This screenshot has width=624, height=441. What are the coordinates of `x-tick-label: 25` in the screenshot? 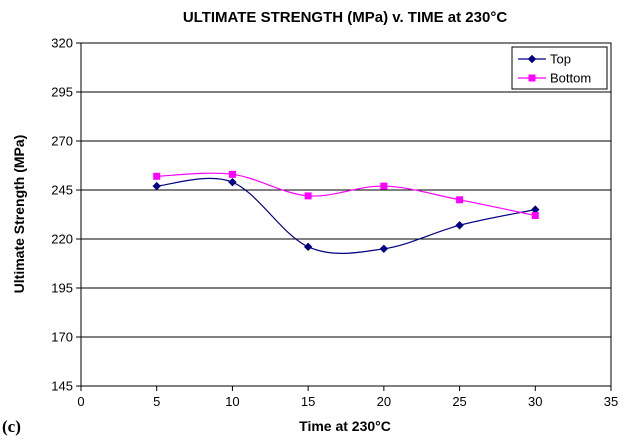 It's located at (459, 401).